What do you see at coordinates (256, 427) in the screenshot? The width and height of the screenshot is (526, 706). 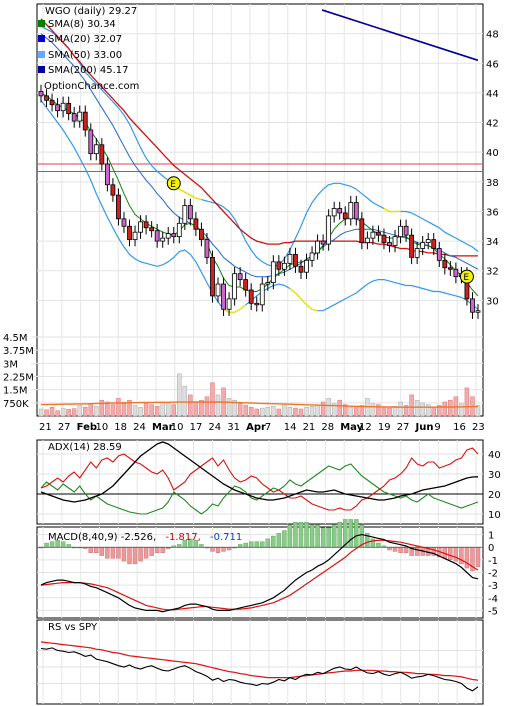 I see `date-tick-label: Apr` at bounding box center [256, 427].